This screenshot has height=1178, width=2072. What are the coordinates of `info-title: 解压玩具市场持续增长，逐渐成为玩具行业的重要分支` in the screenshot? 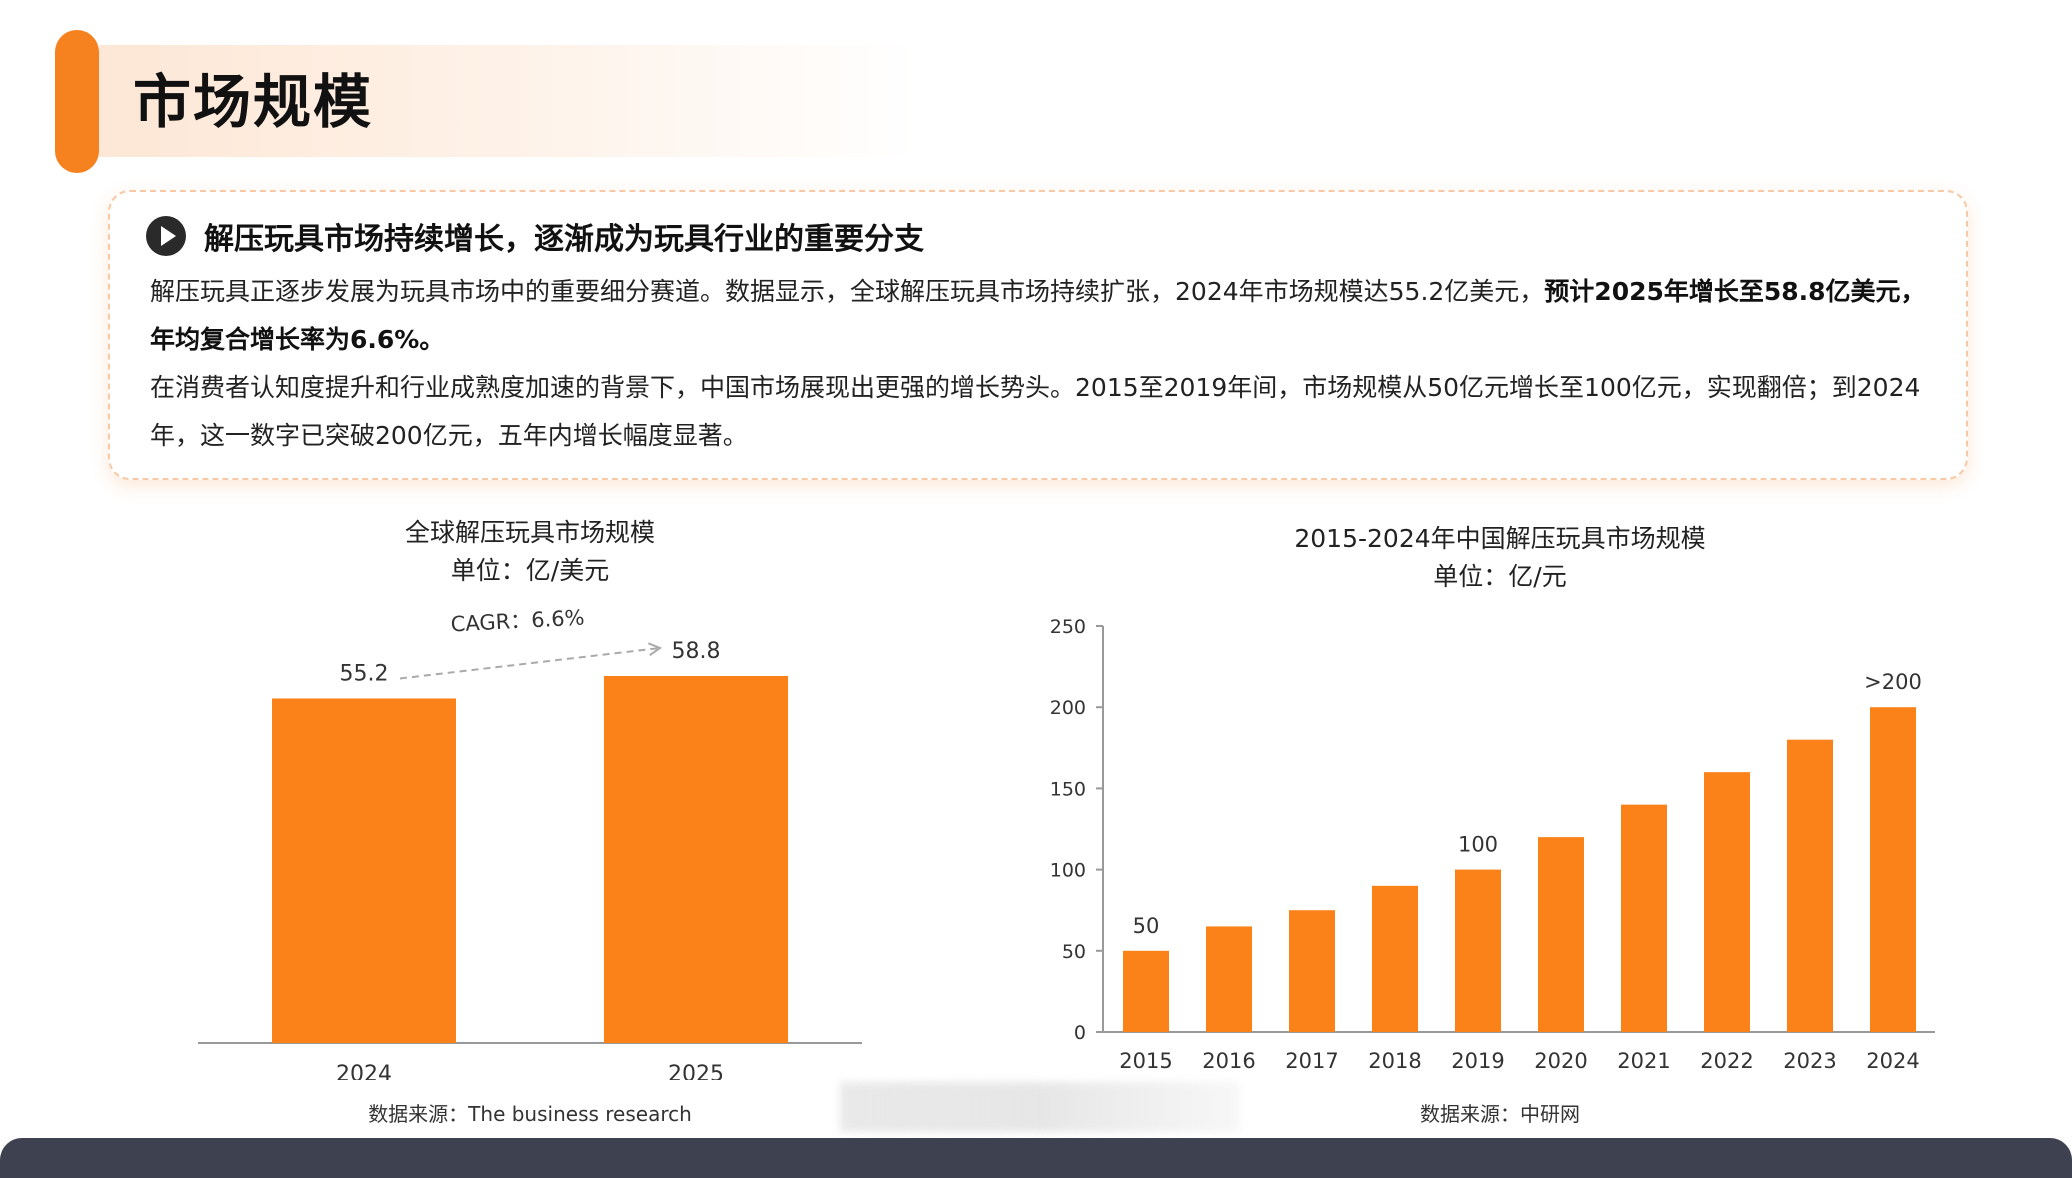 It's located at (564, 239).